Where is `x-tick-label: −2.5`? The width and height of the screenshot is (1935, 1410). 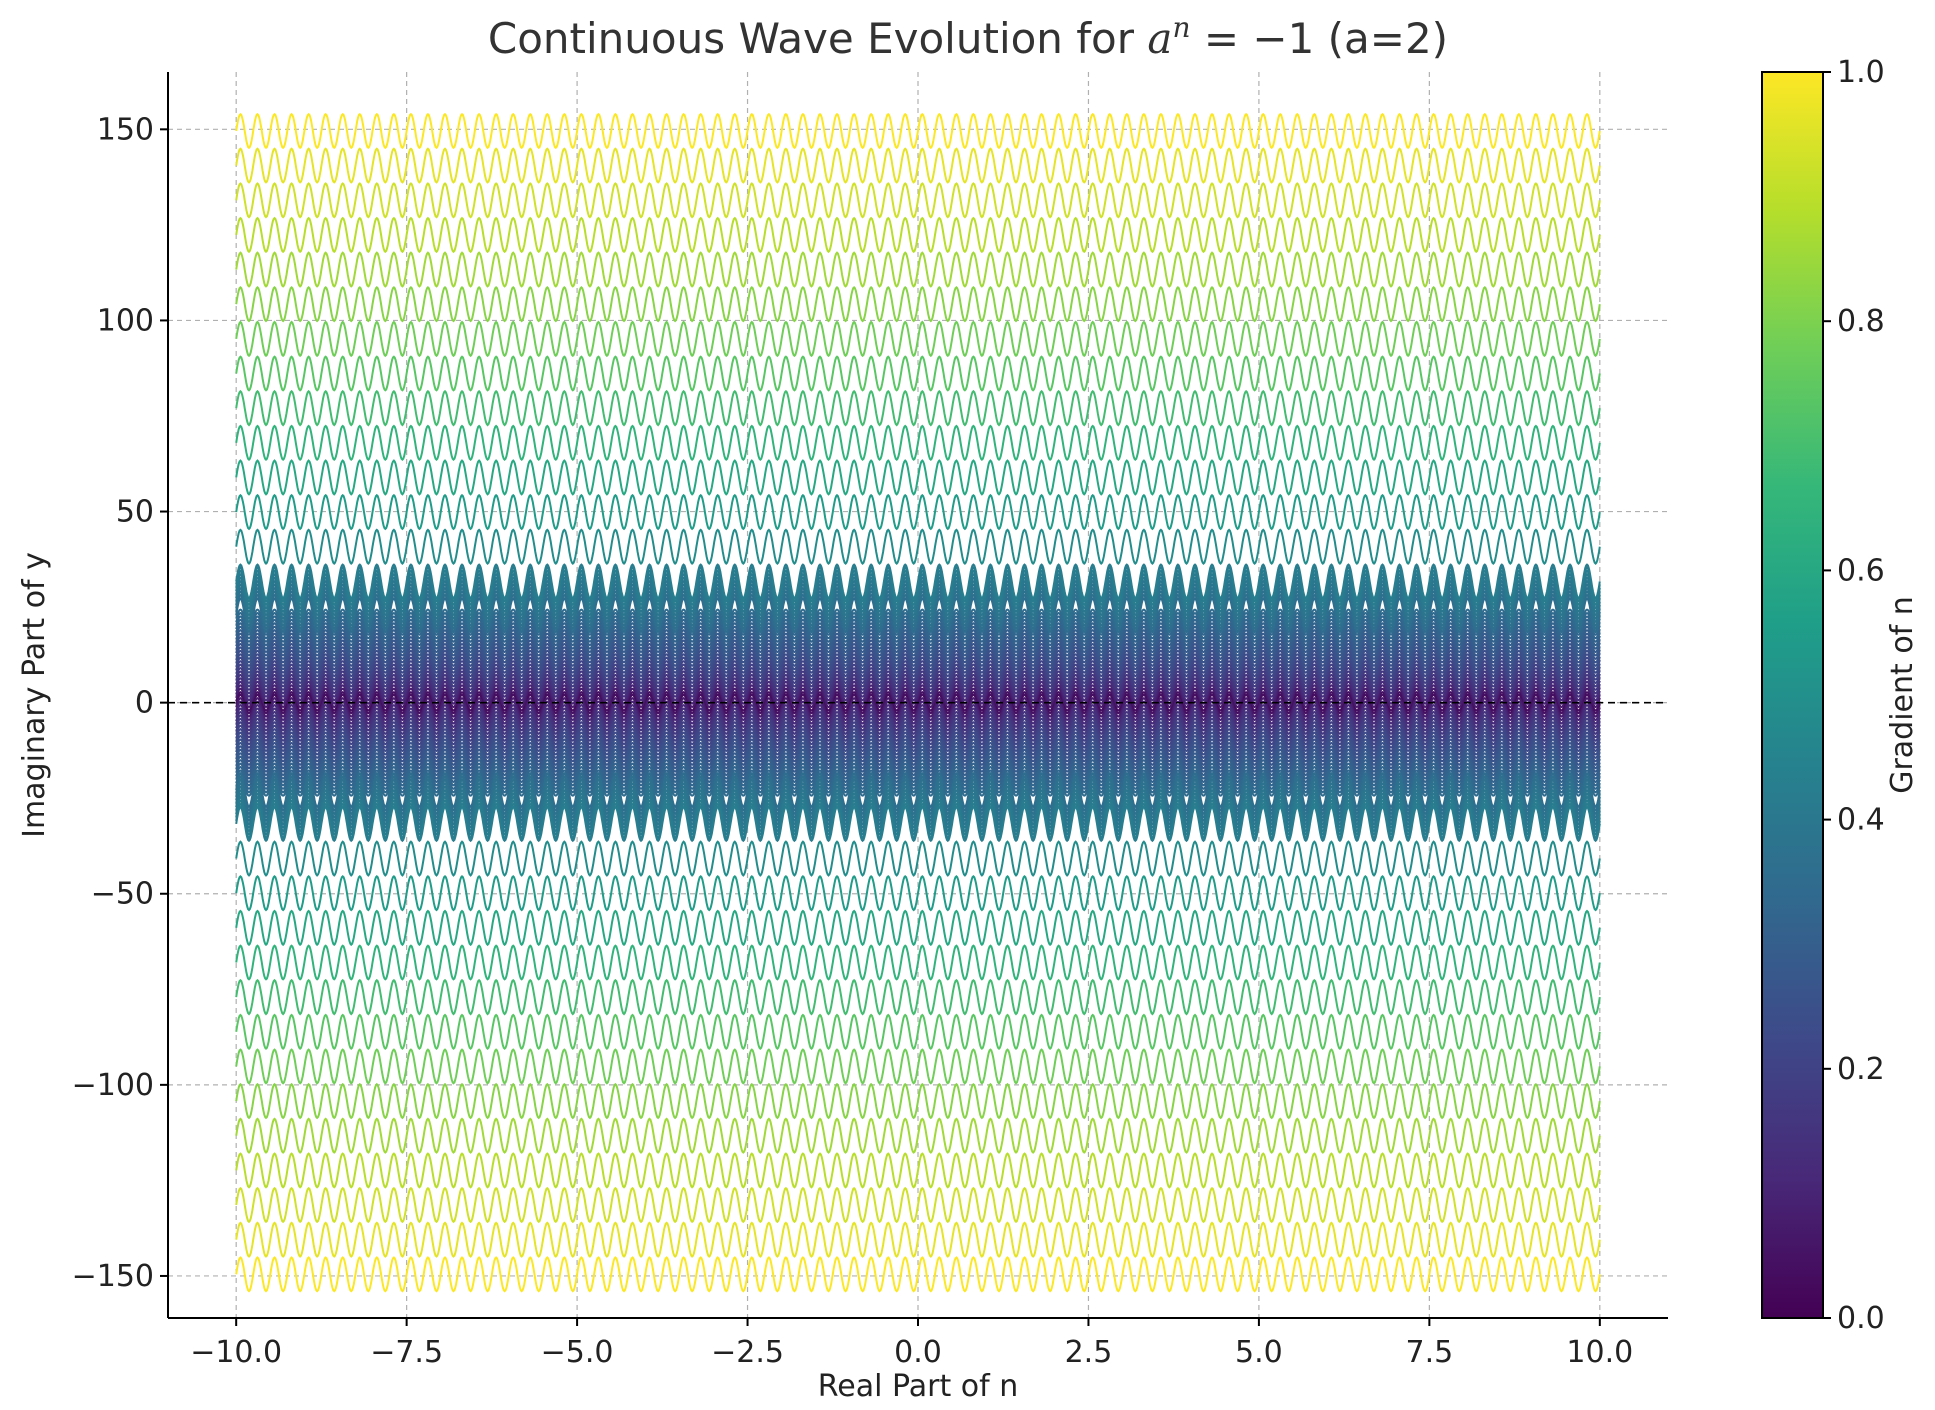 x-tick-label: −2.5 is located at coordinates (747, 1352).